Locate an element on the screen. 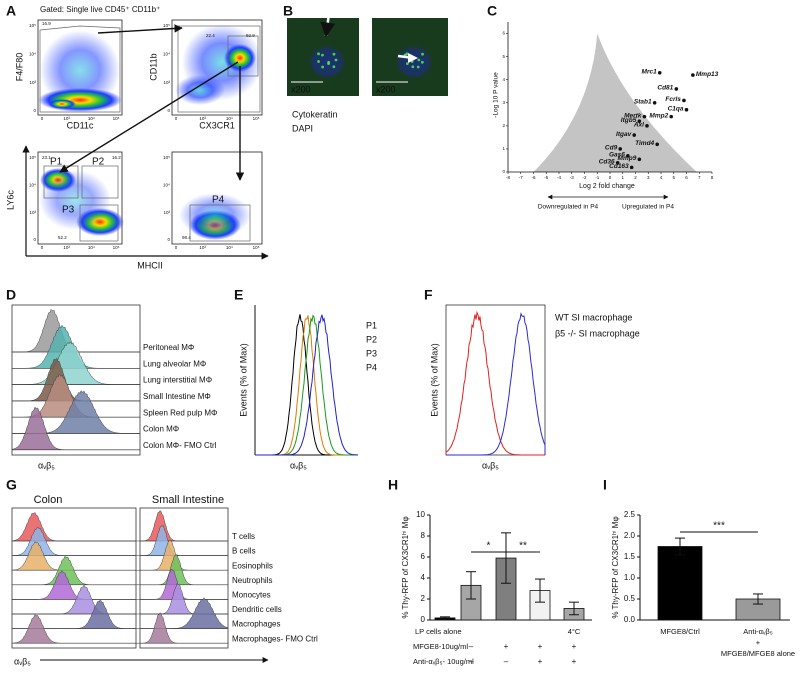  panel-label: F is located at coordinates (428, 295).